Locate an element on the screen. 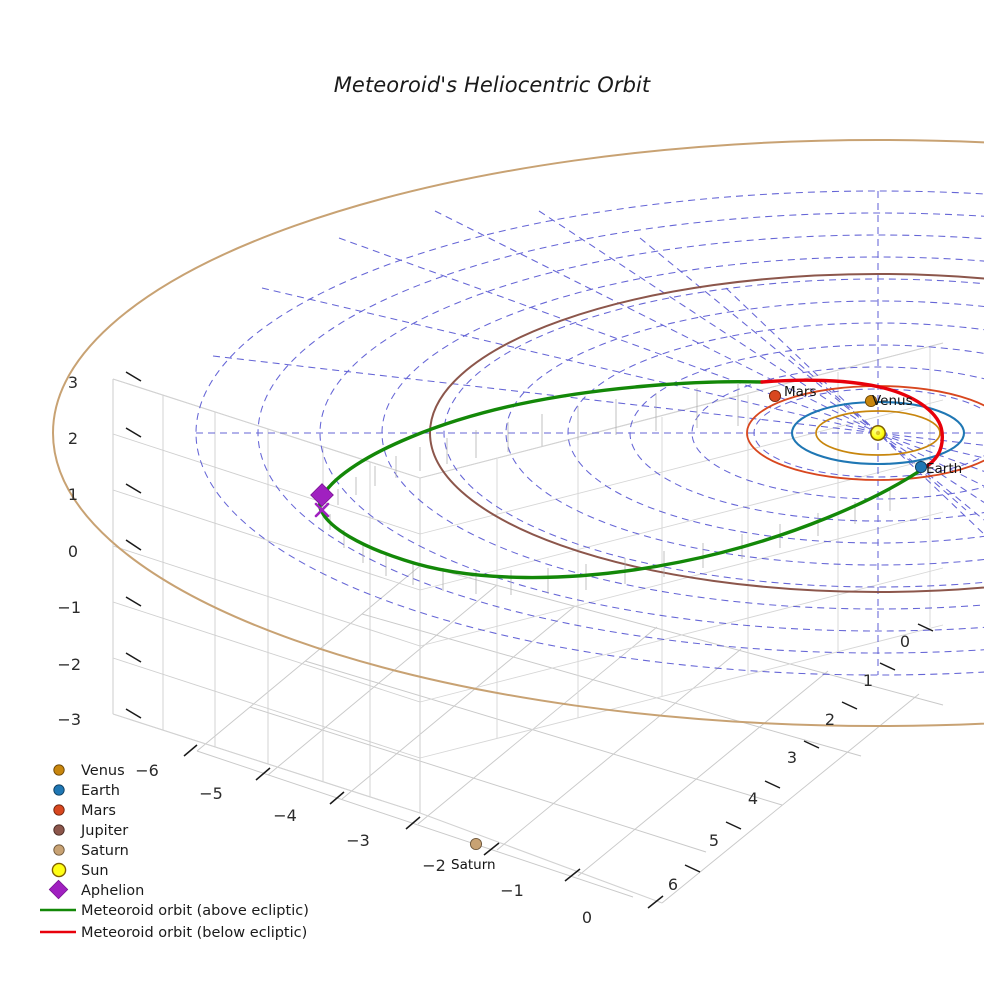 Image resolution: width=984 pixels, height=984 pixels. x-tick-marks is located at coordinates (423, 826).